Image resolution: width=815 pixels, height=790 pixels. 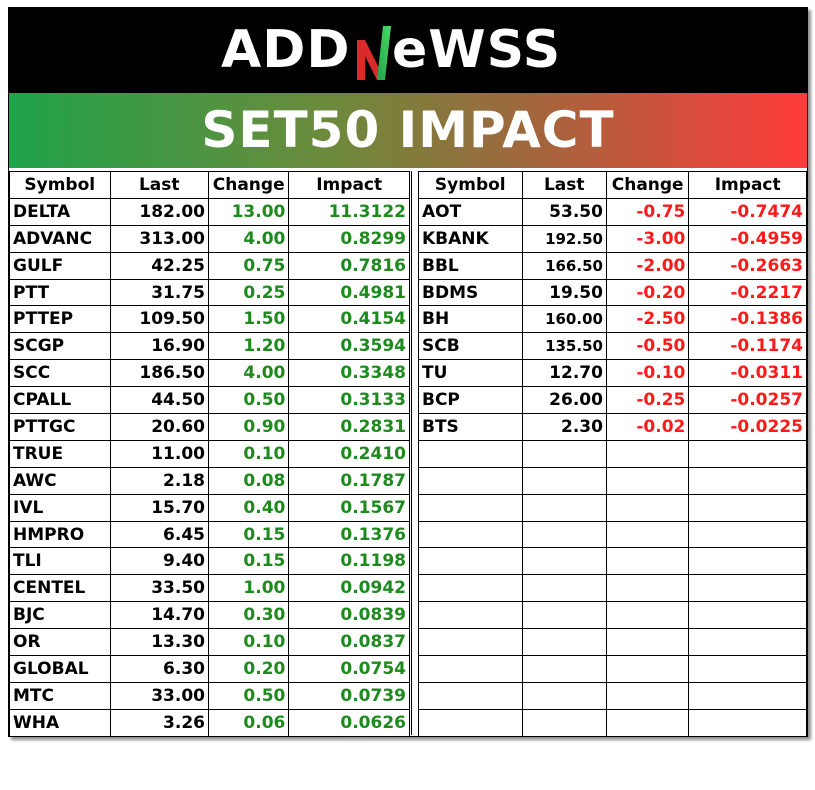 I want to click on symbol-cell: CENTEL, so click(x=60, y=588).